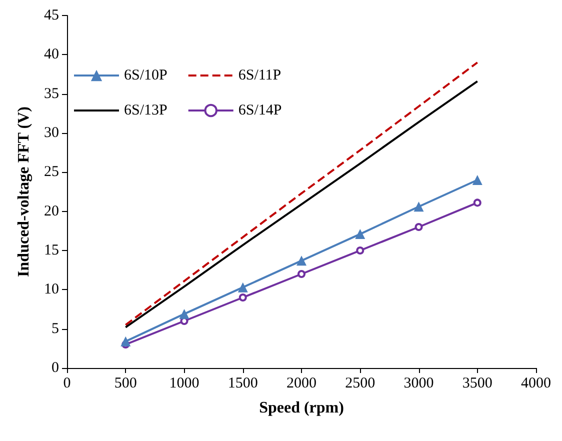  Describe the element at coordinates (536, 384) in the screenshot. I see `x-tick-label: 4000` at that location.